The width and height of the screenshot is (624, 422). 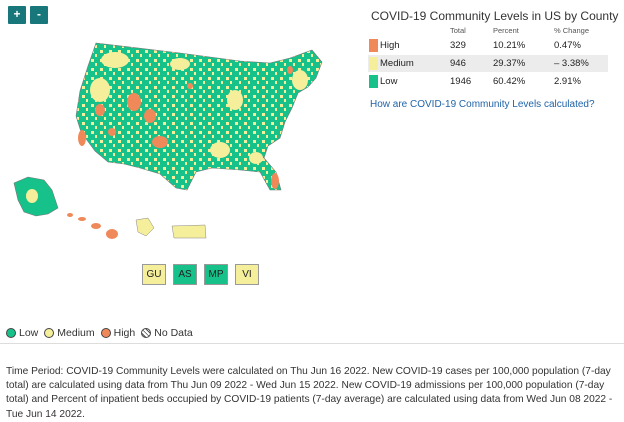 I want to click on total-value: 946, so click(x=458, y=63).